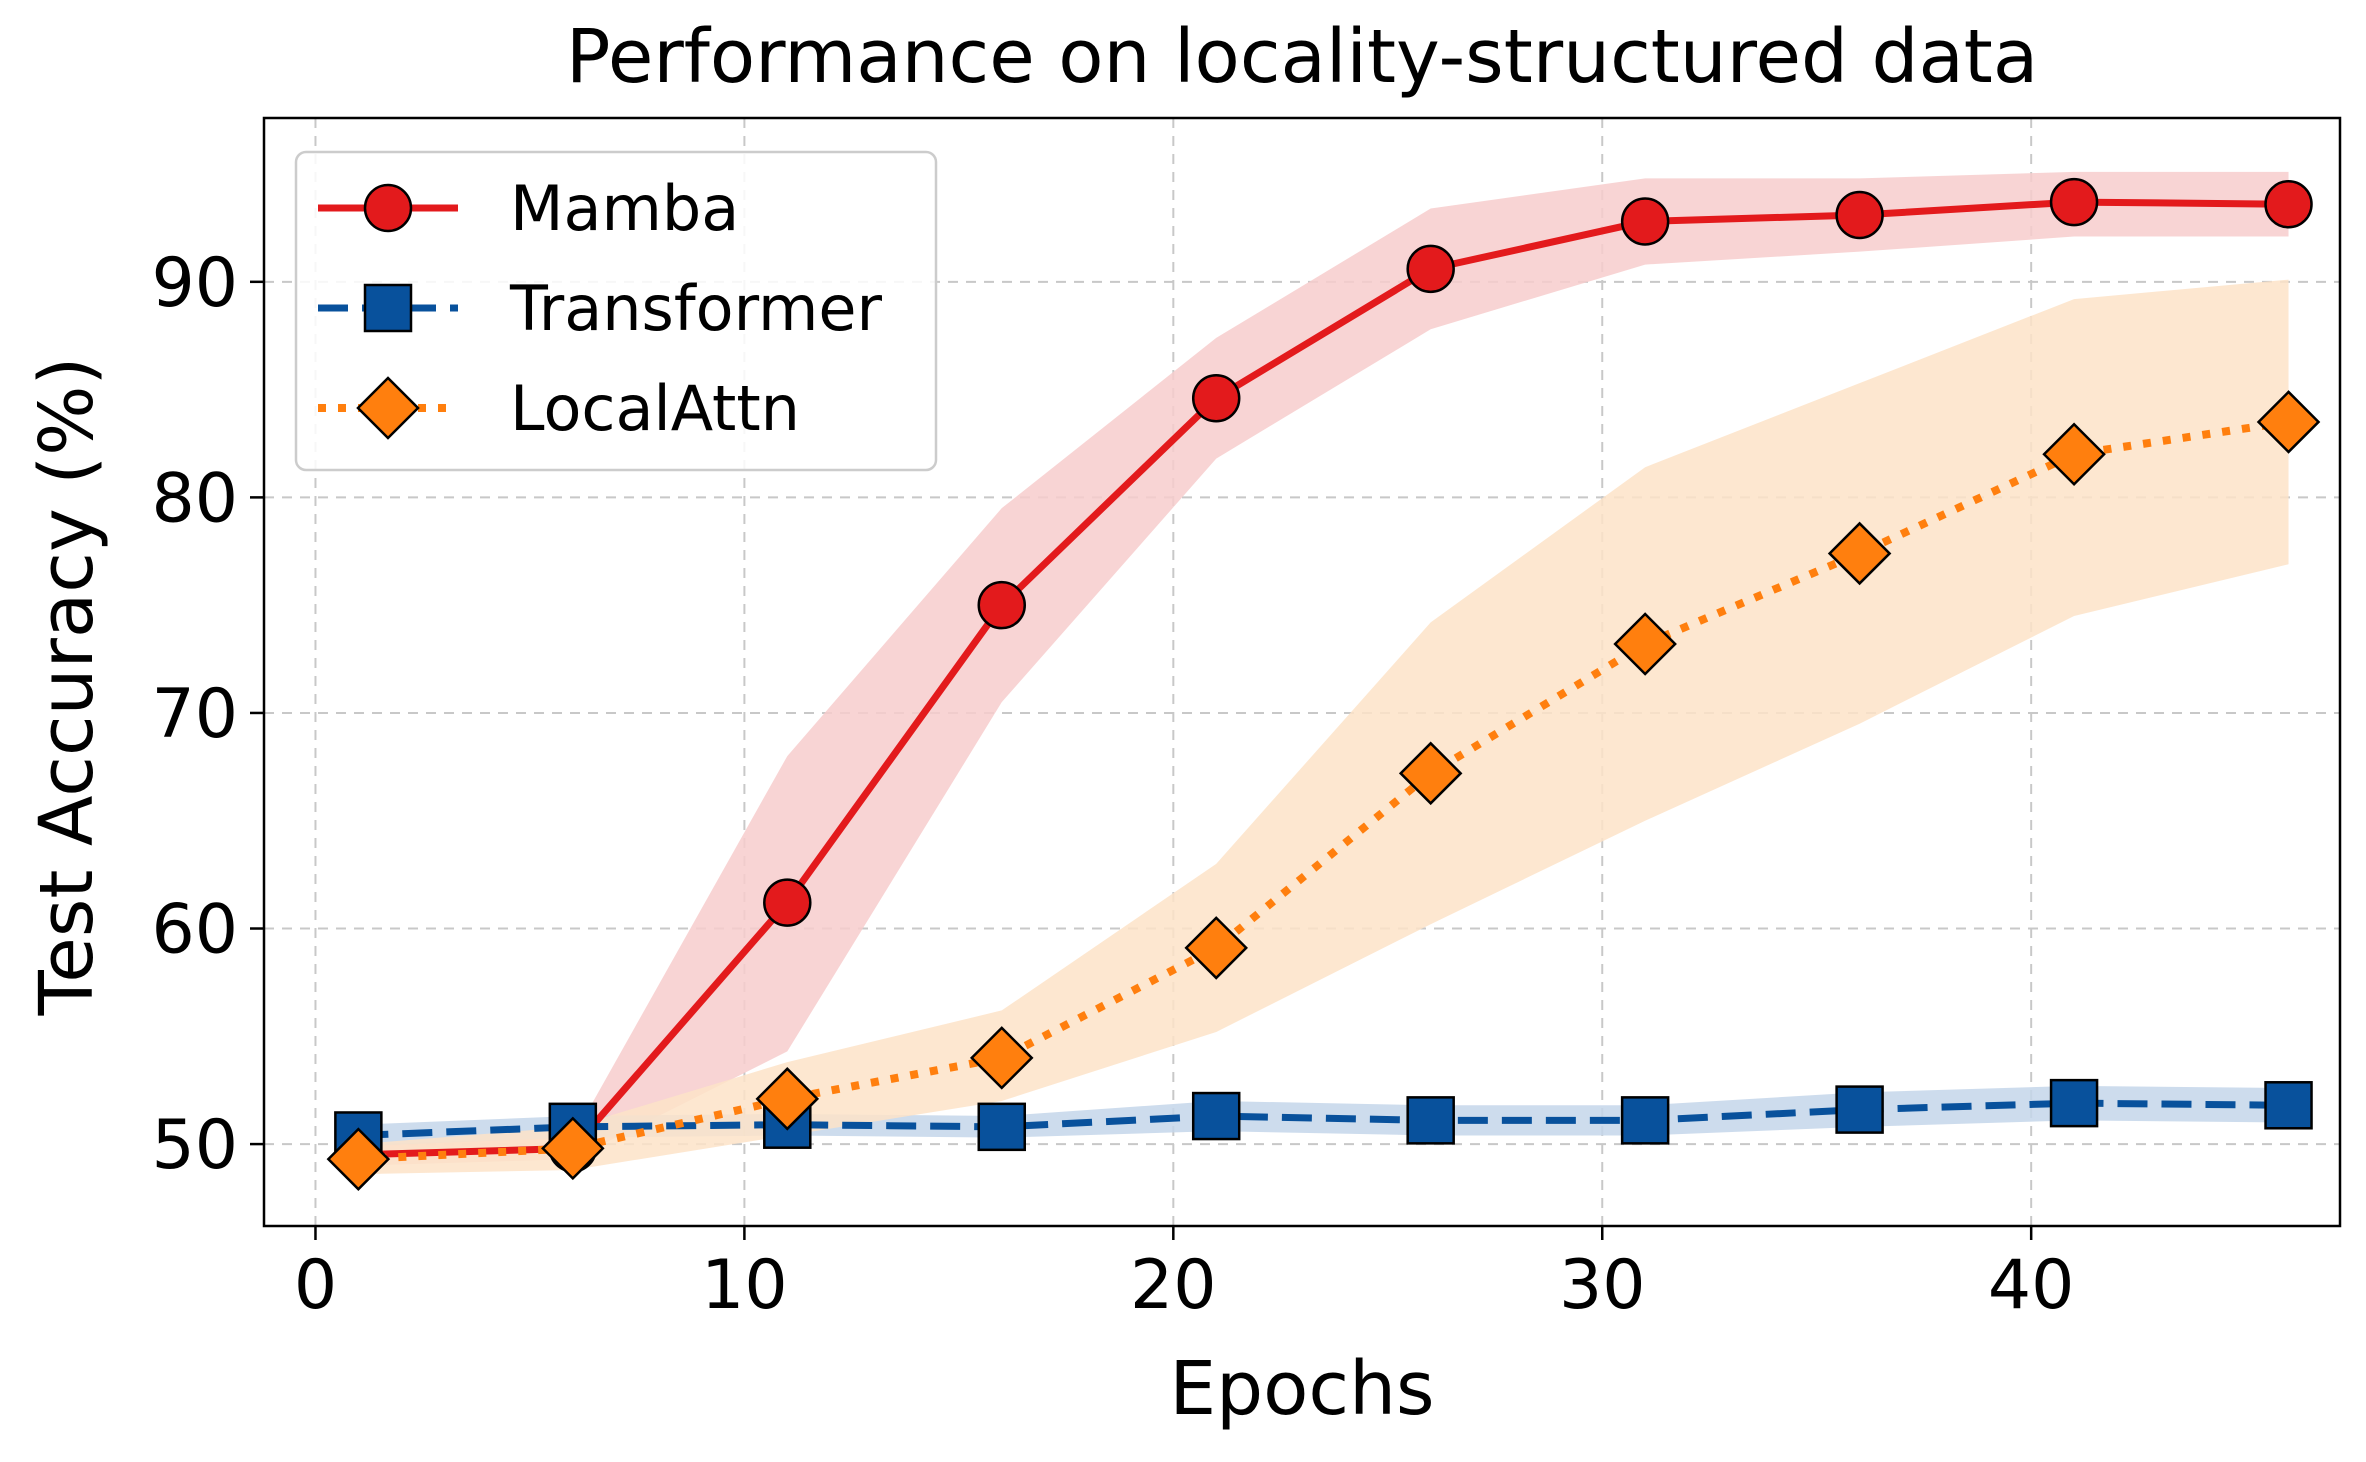 This screenshot has width=2366, height=1462. What do you see at coordinates (2031, 1285) in the screenshot?
I see `x-tick-label: 40` at bounding box center [2031, 1285].